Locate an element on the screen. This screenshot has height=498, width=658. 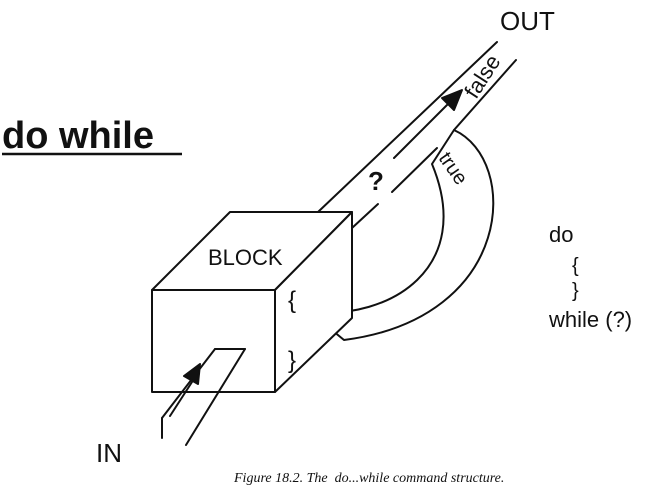
code-line-close-brace: } is located at coordinates (575, 291).